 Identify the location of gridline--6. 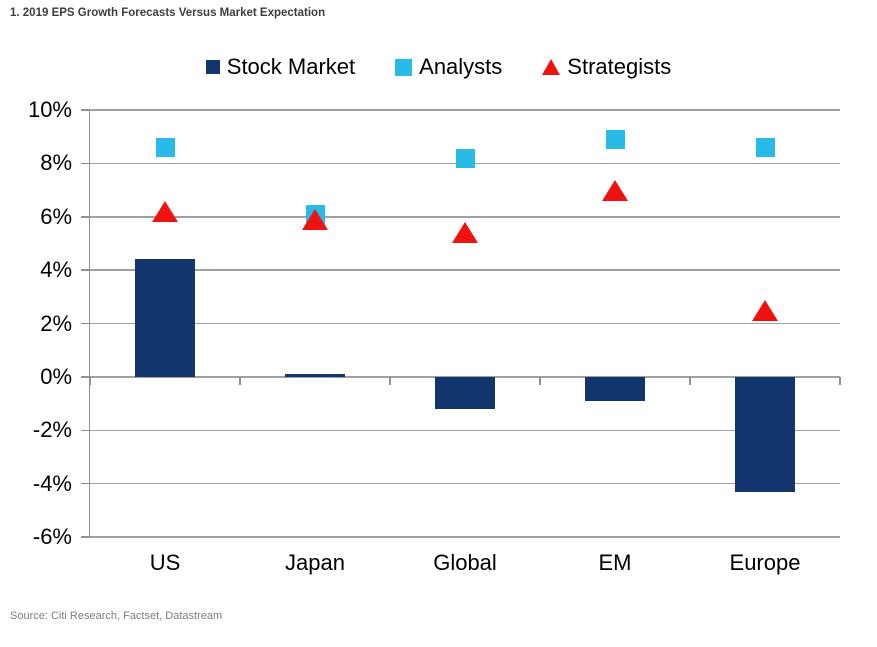
(465, 537).